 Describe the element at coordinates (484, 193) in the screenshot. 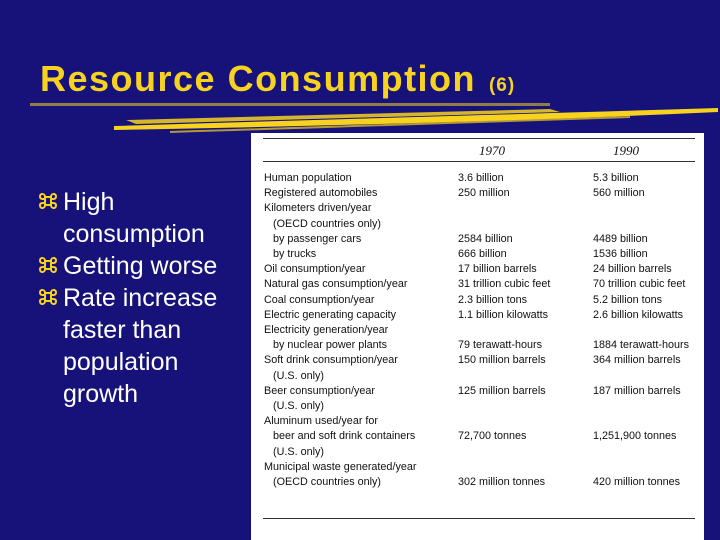

I see `value-1970: 250 million` at that location.